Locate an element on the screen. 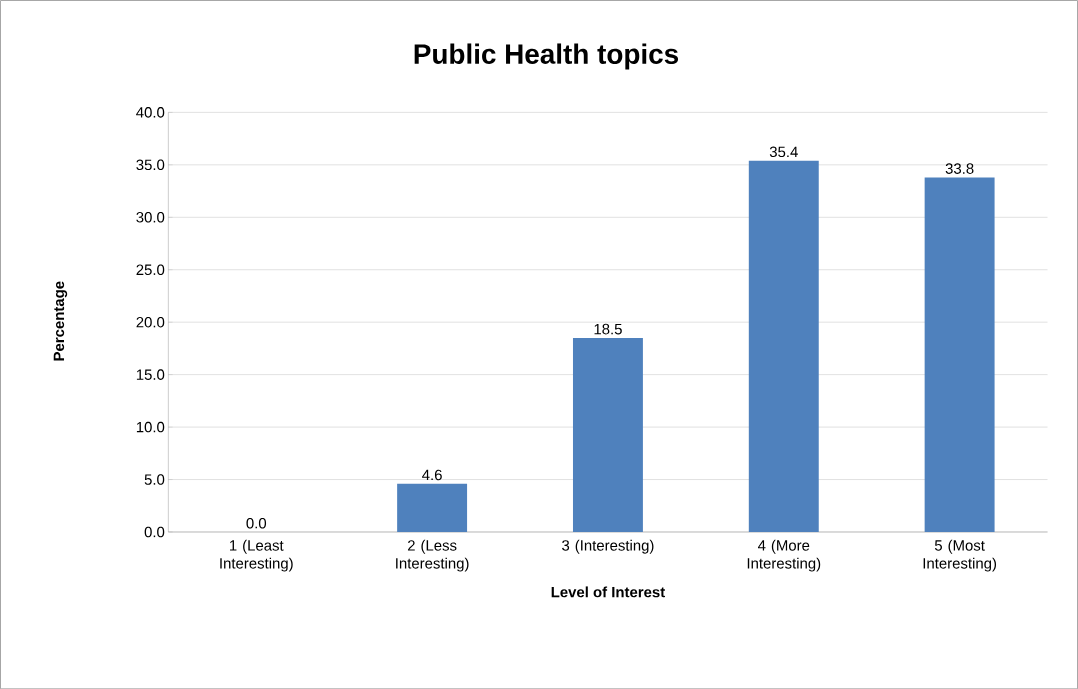 The image size is (1078, 689). chart-title: Public Health topics is located at coordinates (546, 56).